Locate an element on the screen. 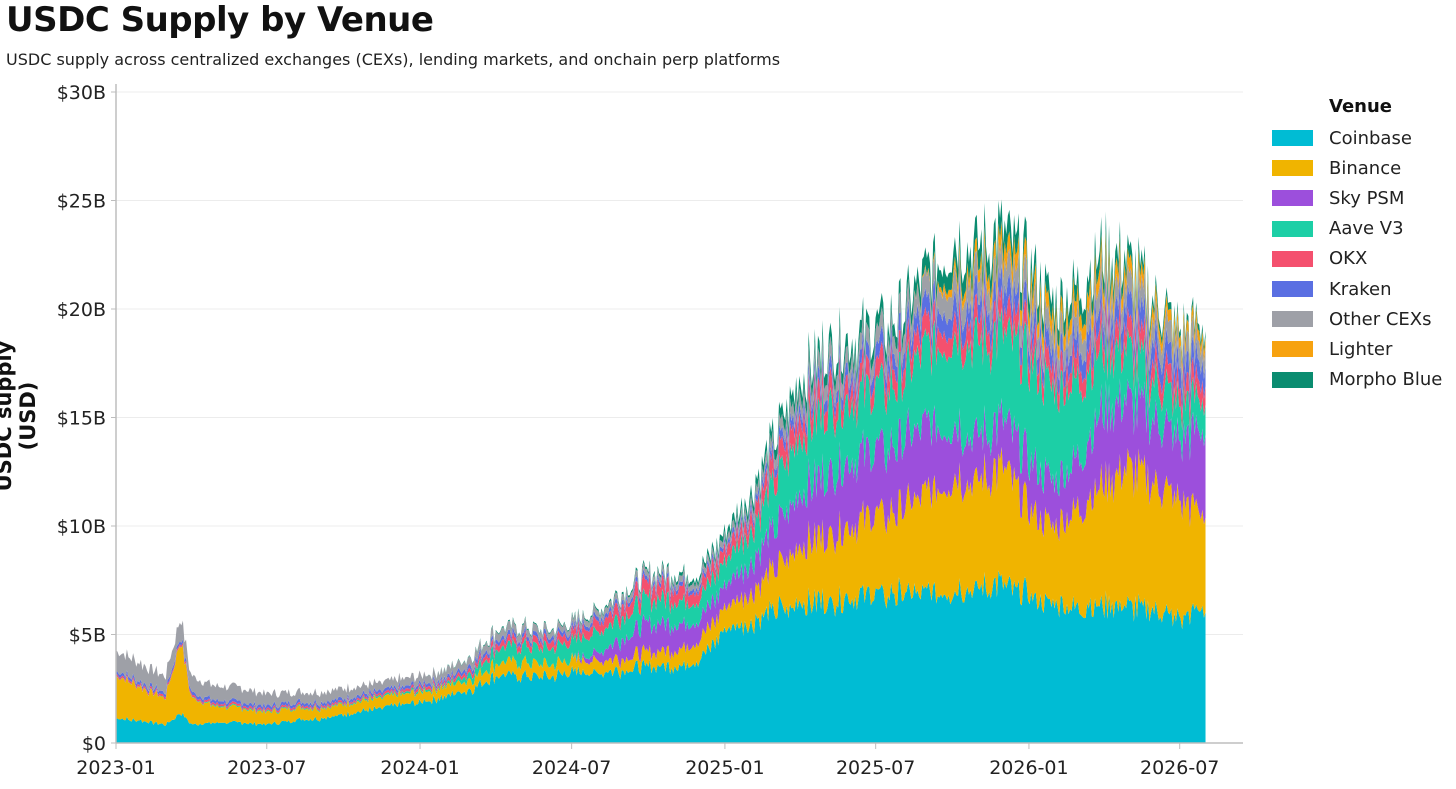  legend-item-okx: OKX is located at coordinates (1357, 259).